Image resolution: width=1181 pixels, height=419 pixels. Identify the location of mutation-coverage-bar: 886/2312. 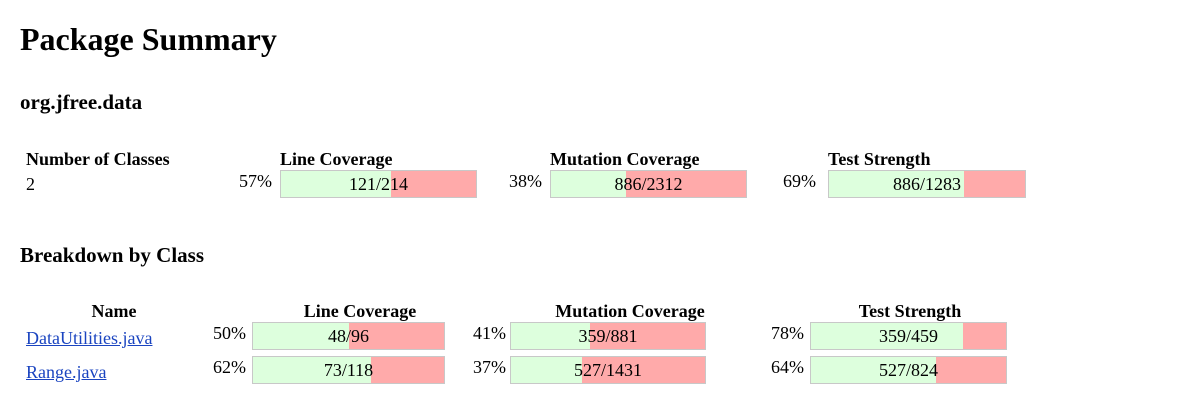
(648, 184).